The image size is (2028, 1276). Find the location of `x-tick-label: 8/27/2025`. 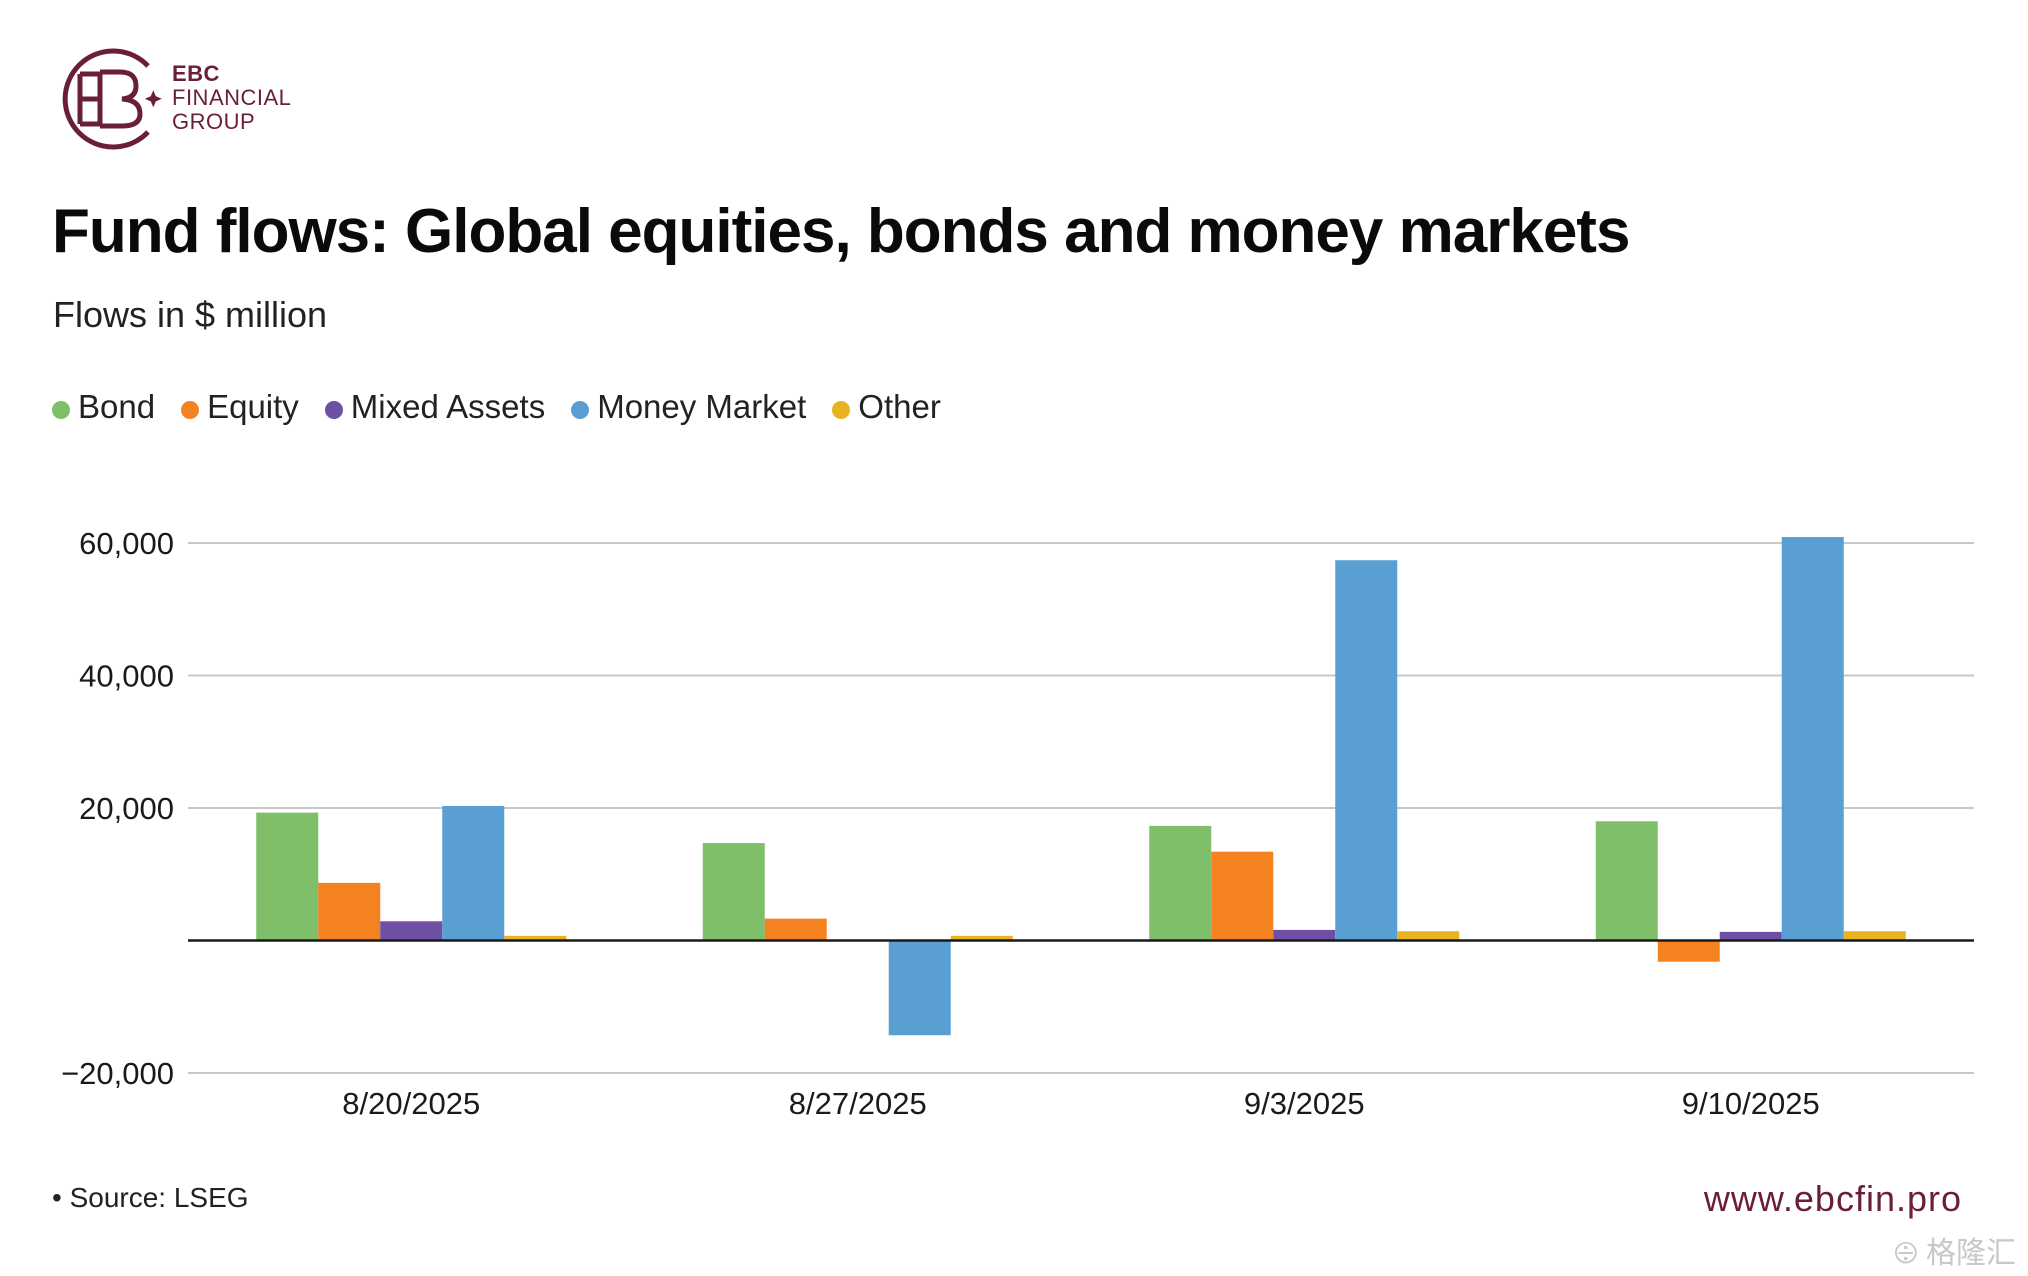

x-tick-label: 8/27/2025 is located at coordinates (858, 1103).